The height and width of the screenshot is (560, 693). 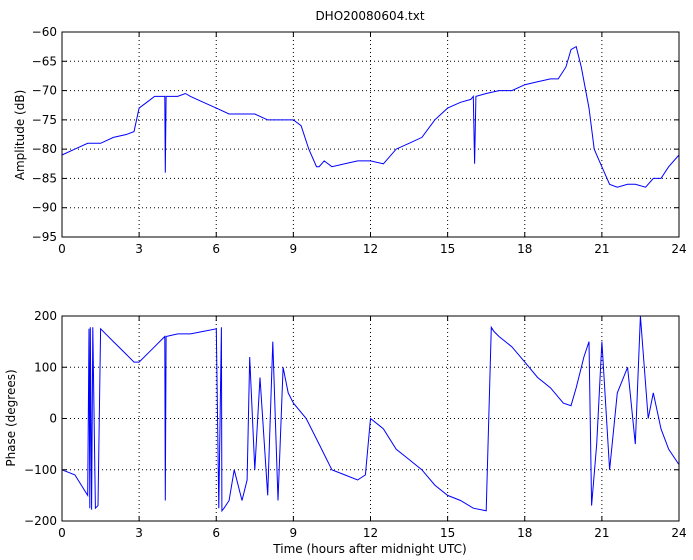 I want to click on amplitude-x-tick-label: 12, so click(x=370, y=249).